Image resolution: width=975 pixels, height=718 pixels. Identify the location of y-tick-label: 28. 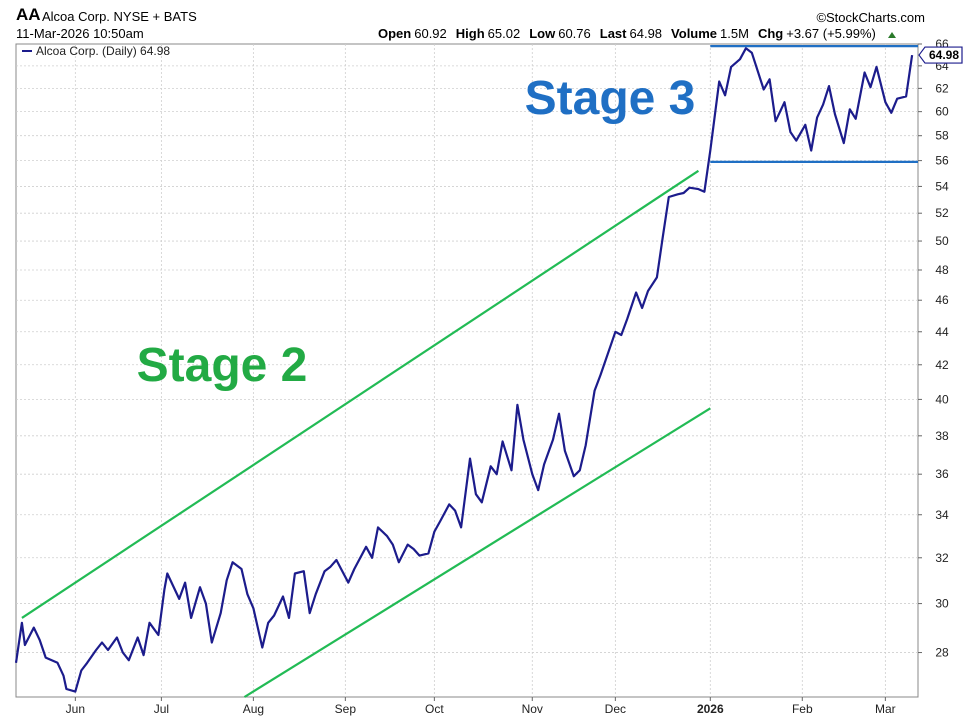
(942, 653).